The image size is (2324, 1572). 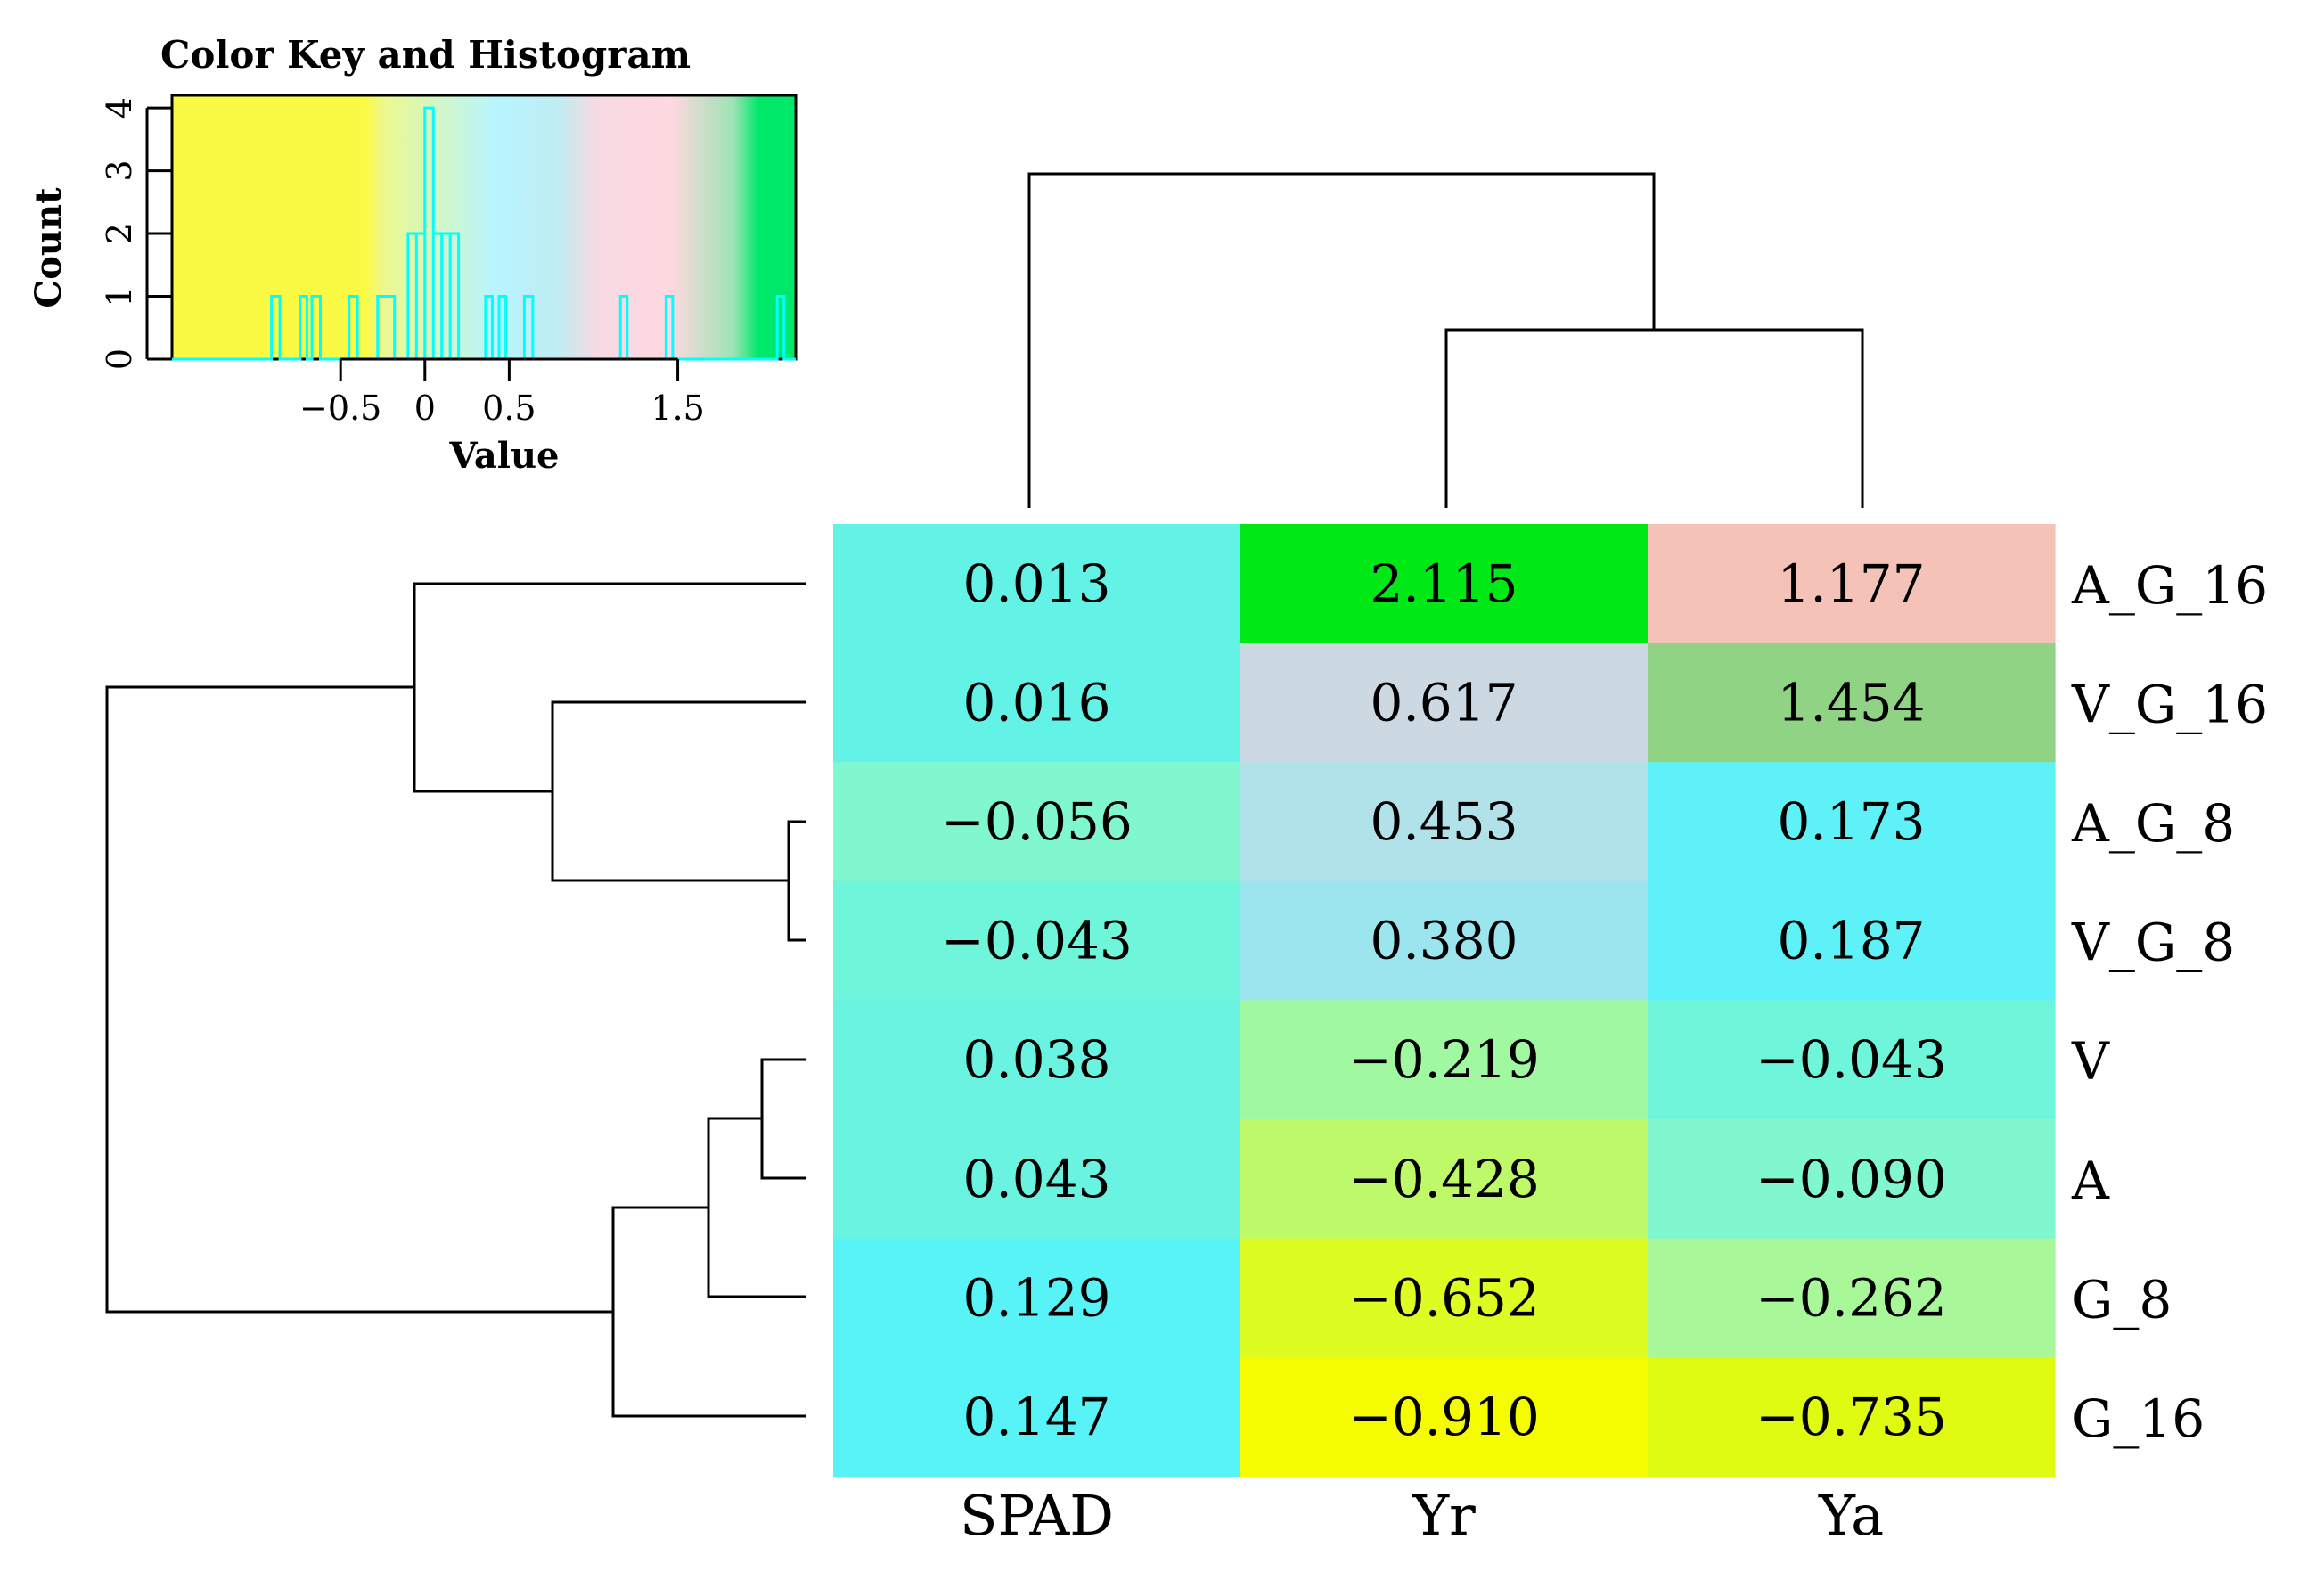 I want to click on cell-a-ya, so click(x=1852, y=1179).